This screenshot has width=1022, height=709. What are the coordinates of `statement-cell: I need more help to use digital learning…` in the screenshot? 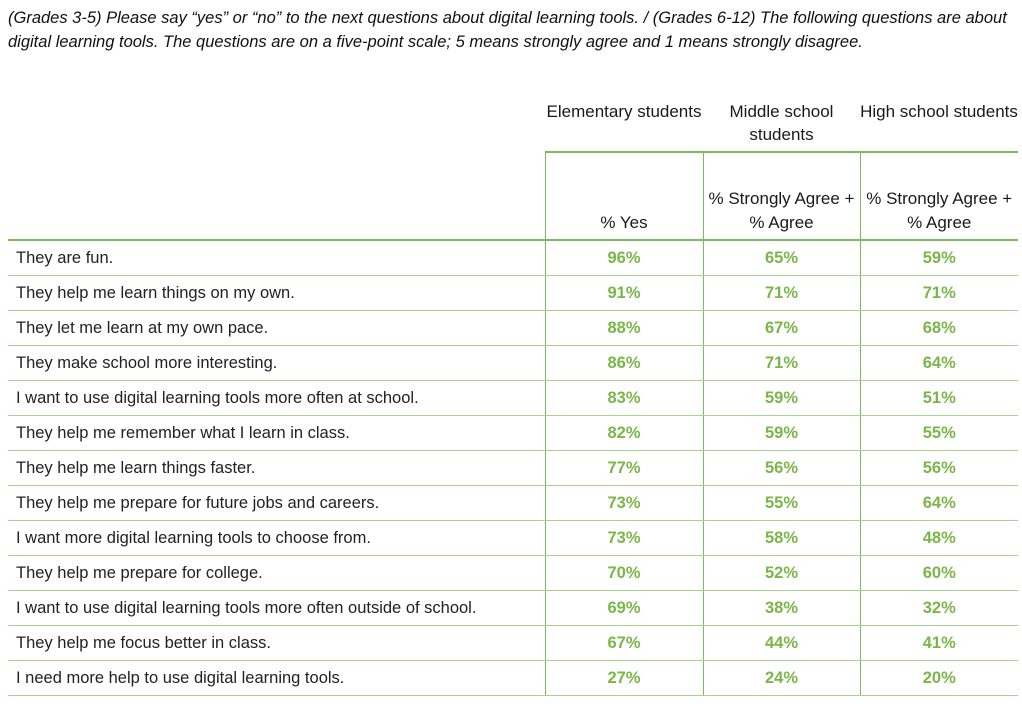 It's located at (276, 678).